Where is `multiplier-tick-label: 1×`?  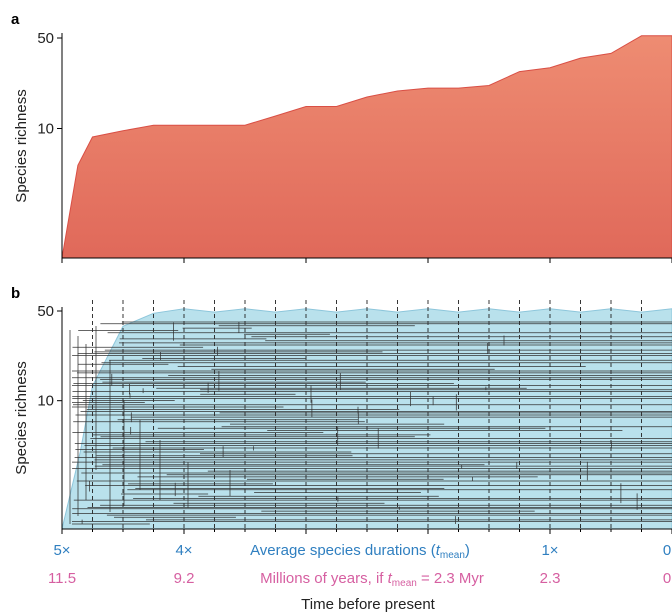
multiplier-tick-label: 1× is located at coordinates (549, 550).